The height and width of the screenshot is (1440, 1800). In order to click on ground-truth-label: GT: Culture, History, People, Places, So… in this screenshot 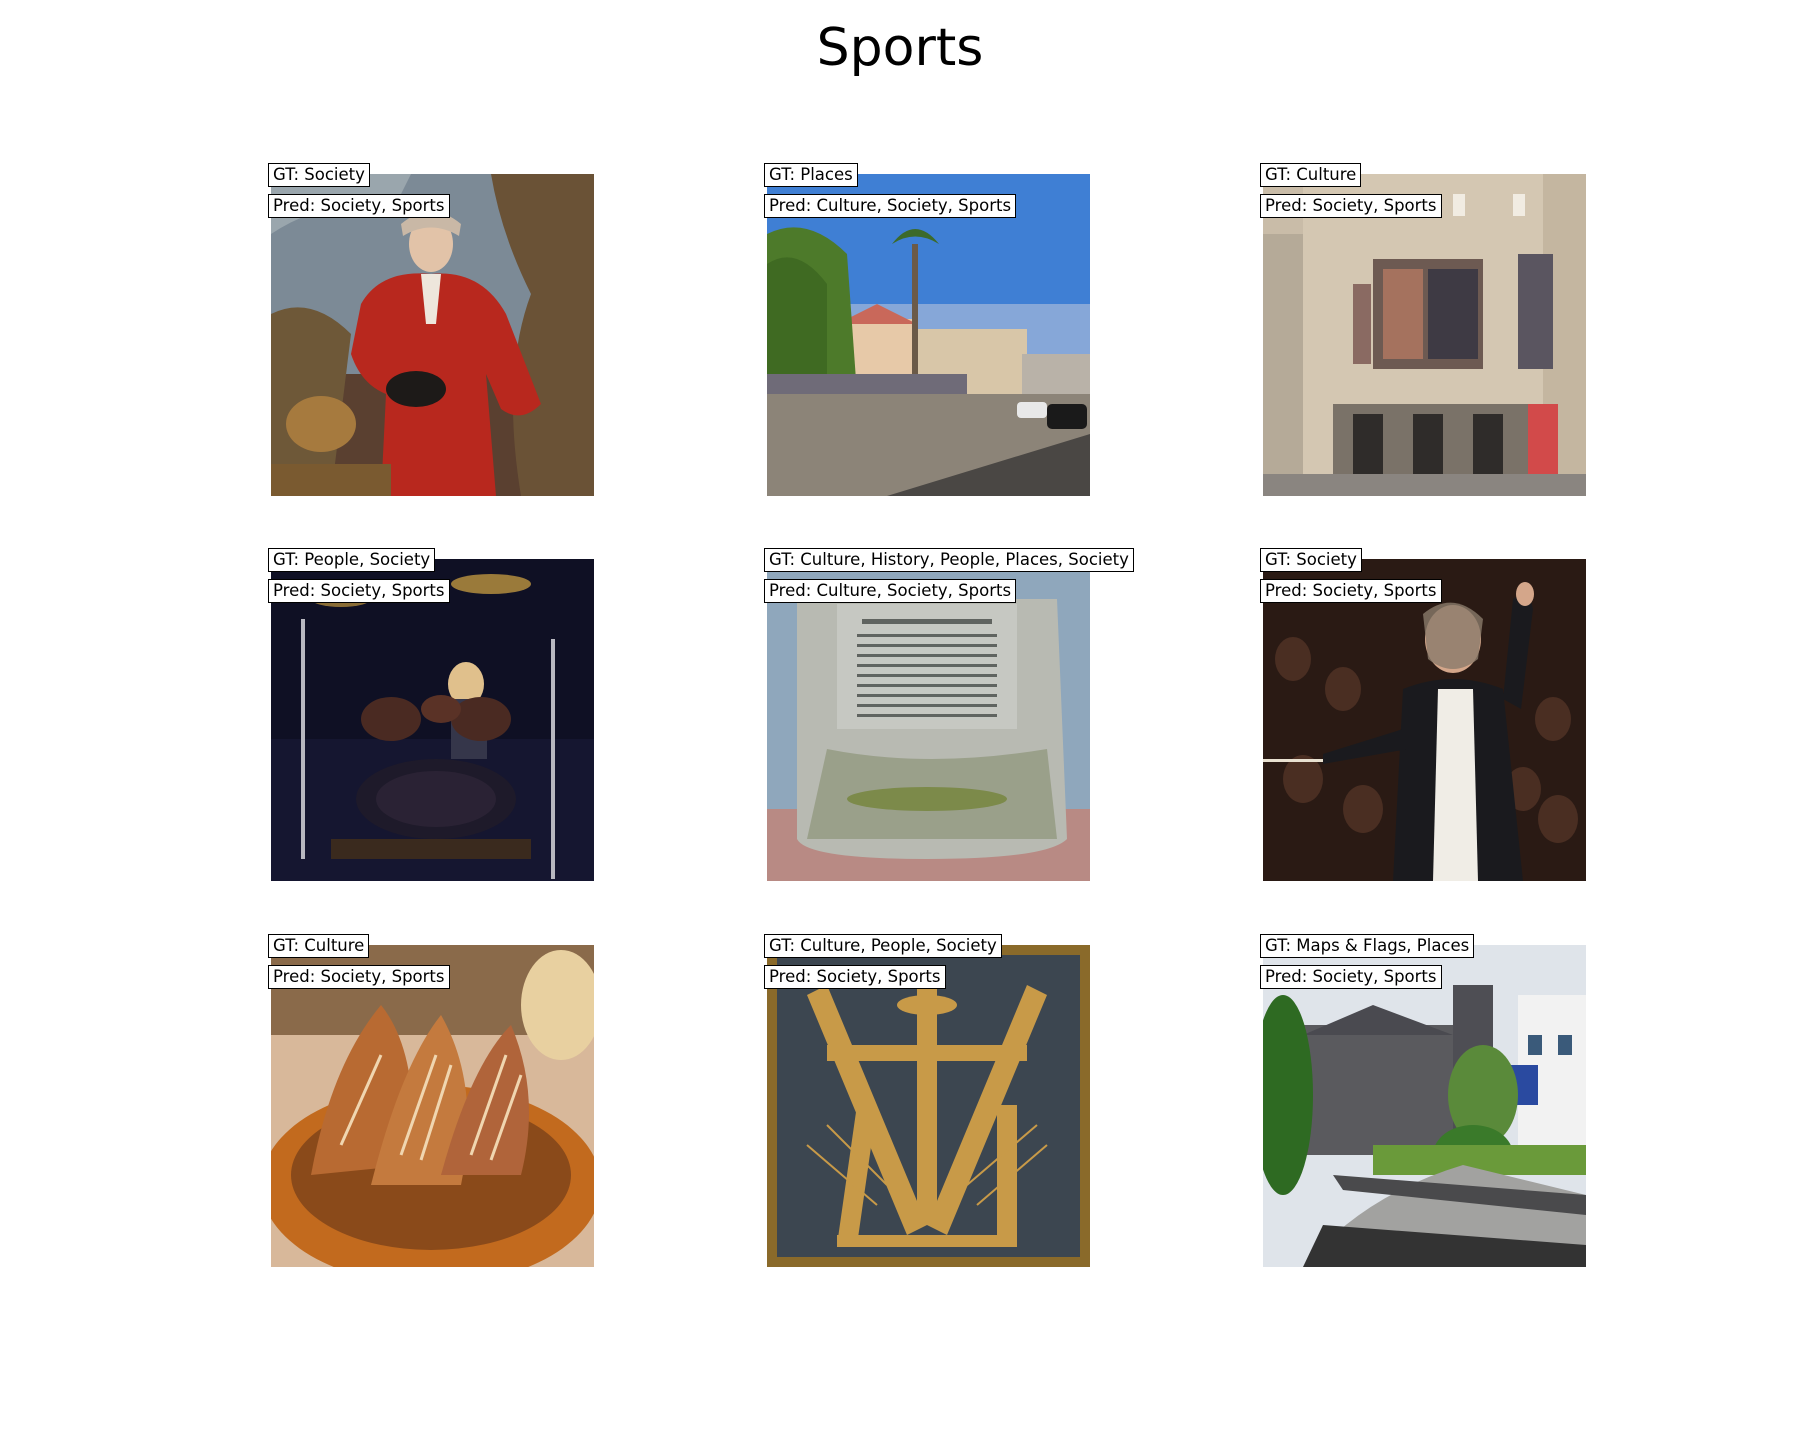, I will do `click(949, 560)`.